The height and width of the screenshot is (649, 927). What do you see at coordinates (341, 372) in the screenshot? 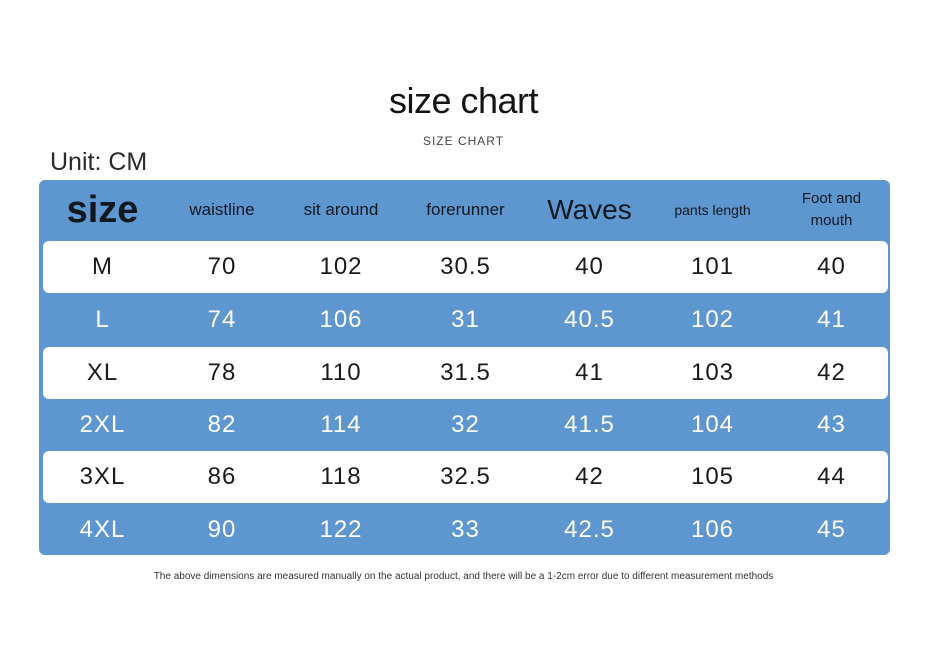
I see `cell-sit-around: 110` at bounding box center [341, 372].